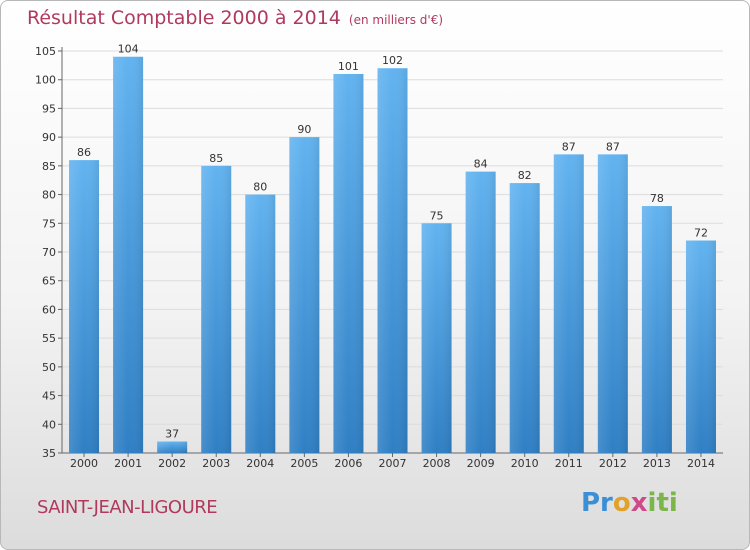 Image resolution: width=750 pixels, height=550 pixels. Describe the element at coordinates (49, 223) in the screenshot. I see `y-tick-label: 75` at that location.